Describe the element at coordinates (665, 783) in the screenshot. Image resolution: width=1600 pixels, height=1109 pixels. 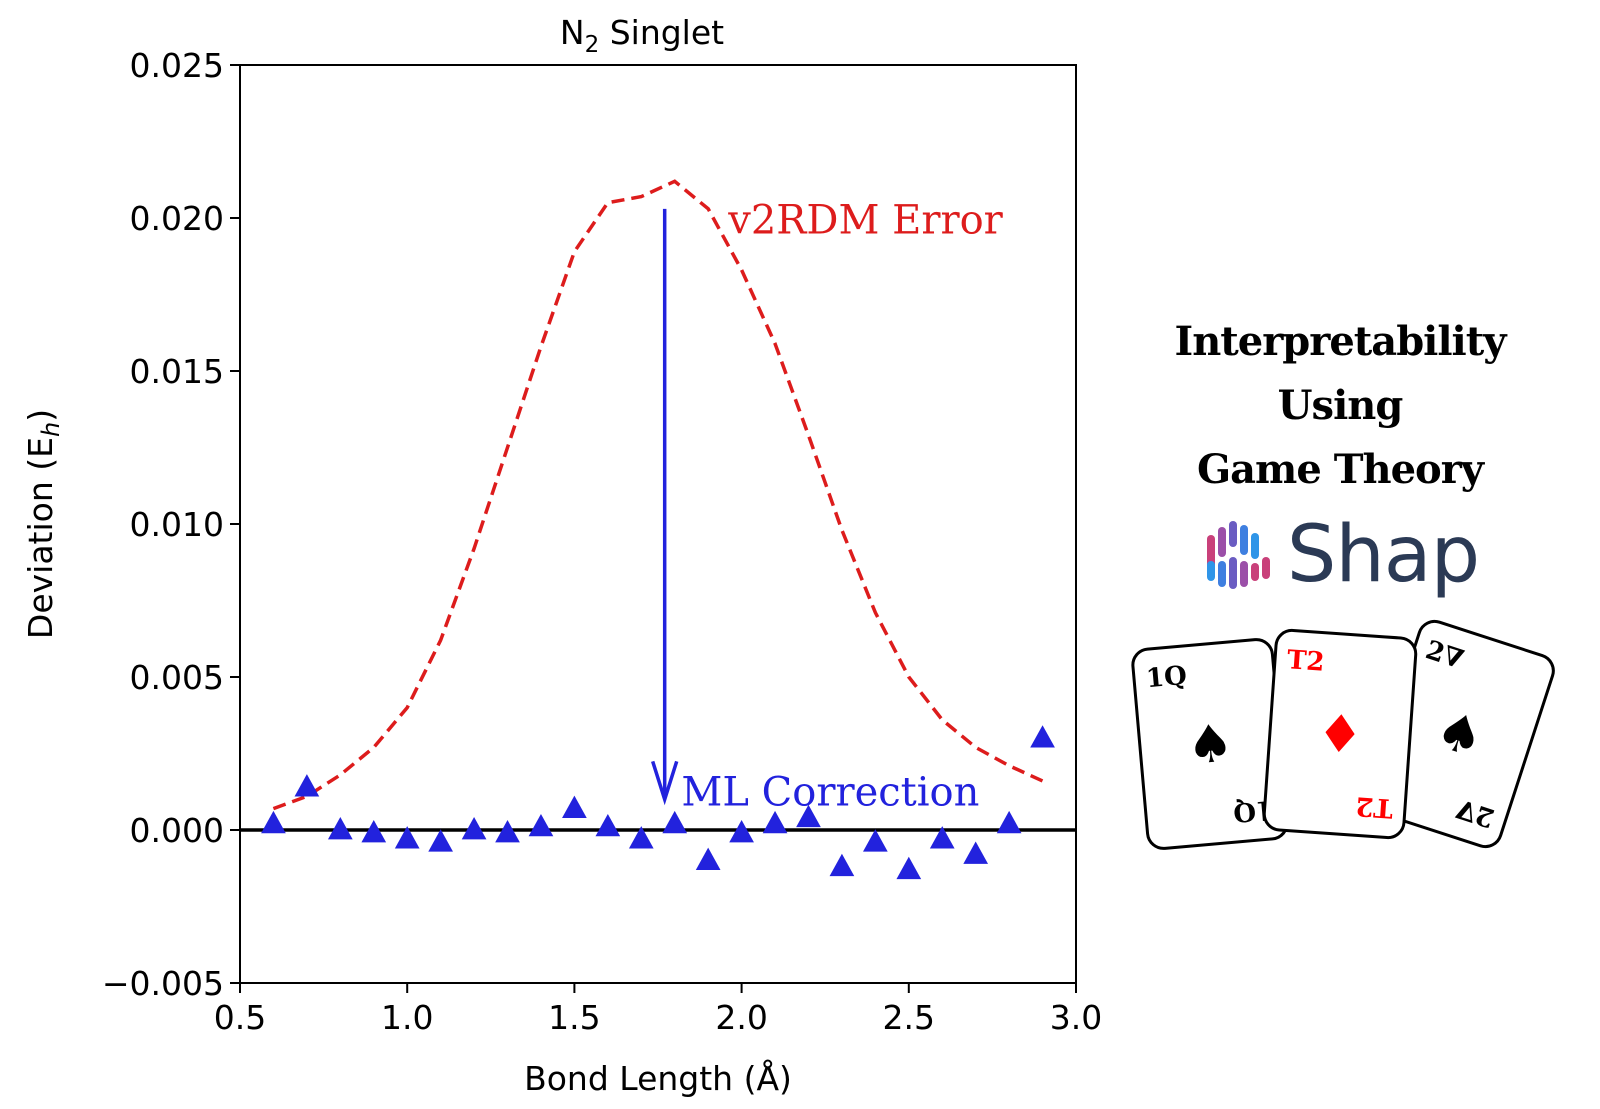
I see `correction-arrow-head` at that location.